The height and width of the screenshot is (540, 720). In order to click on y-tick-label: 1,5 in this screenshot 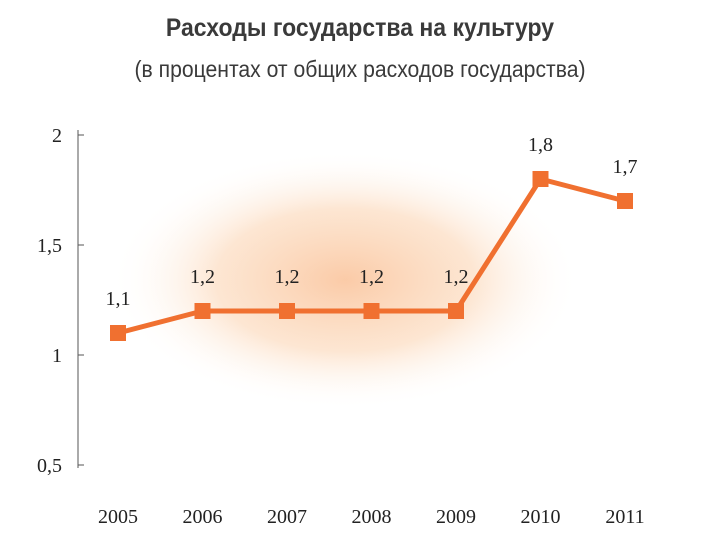, I will do `click(49, 246)`.